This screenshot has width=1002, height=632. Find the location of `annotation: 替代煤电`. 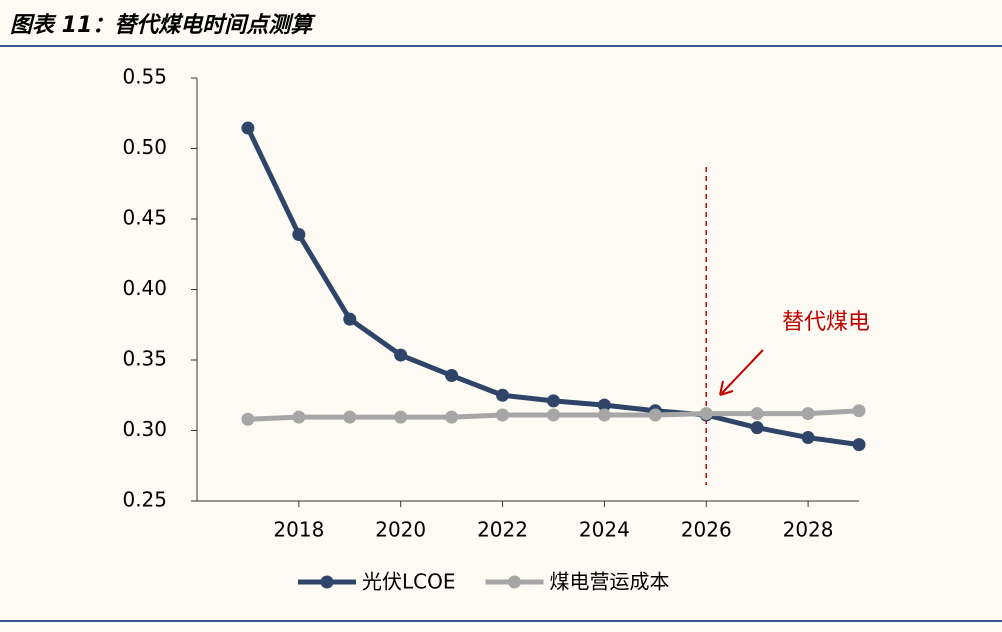

annotation: 替代煤电 is located at coordinates (826, 322).